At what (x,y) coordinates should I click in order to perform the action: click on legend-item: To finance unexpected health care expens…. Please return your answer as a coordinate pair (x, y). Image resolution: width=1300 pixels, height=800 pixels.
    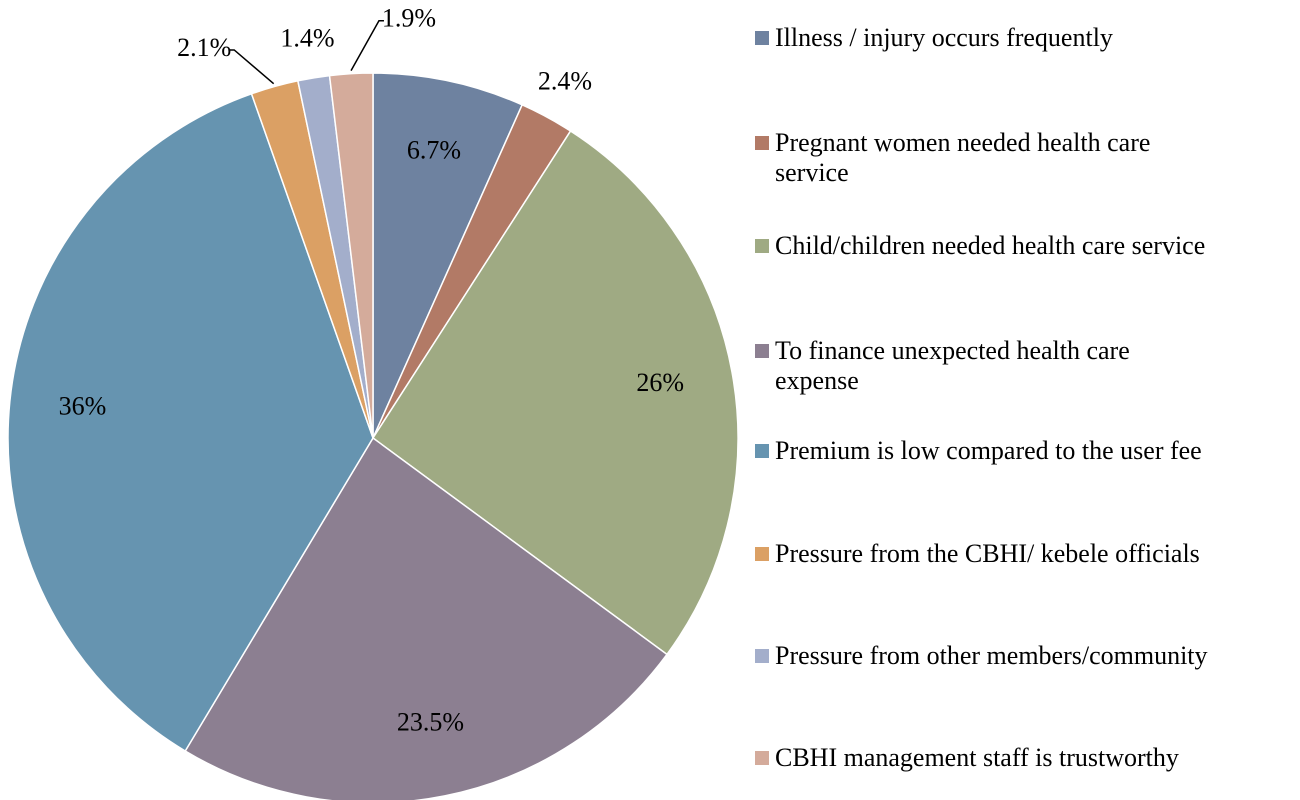
    Looking at the image, I should click on (965, 366).